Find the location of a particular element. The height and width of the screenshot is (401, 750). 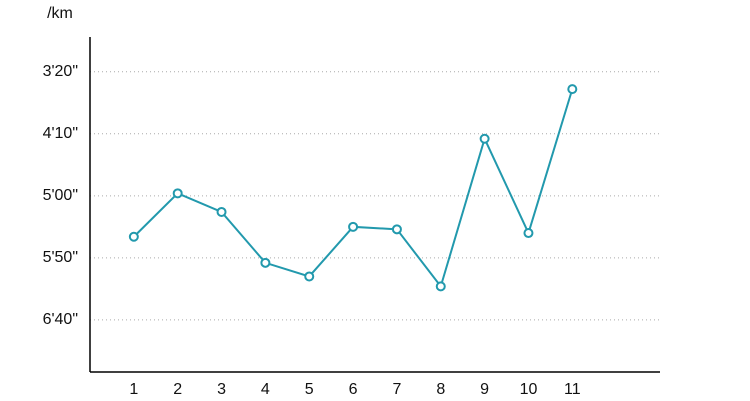

x-tick-label: 10 is located at coordinates (529, 389).